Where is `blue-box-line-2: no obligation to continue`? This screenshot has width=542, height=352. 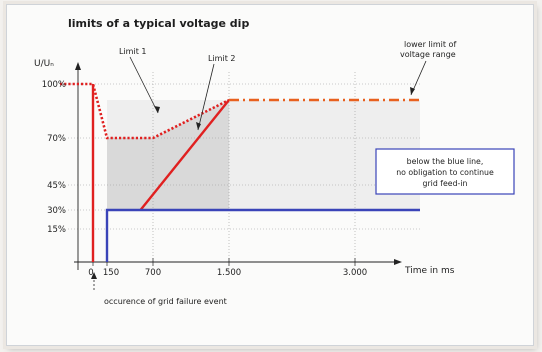 blue-box-line-2: no obligation to continue is located at coordinates (445, 172).